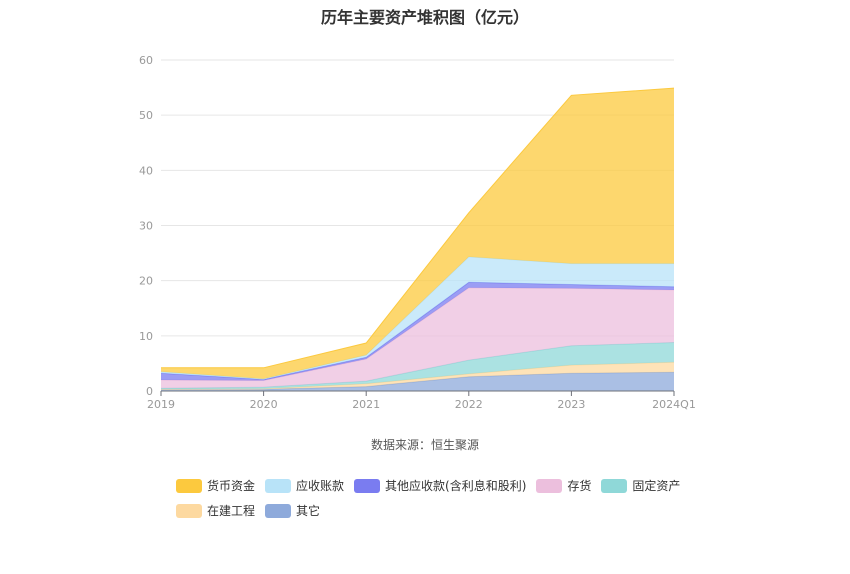 Image resolution: width=850 pixels, height=574 pixels. I want to click on legend-item: 其他应收款(含利息和股利), so click(440, 485).